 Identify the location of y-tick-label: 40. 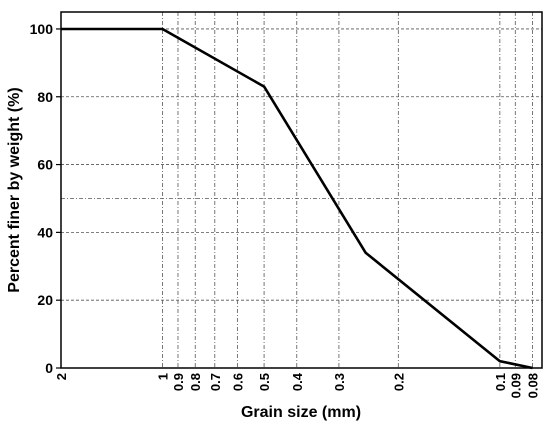
(45, 232).